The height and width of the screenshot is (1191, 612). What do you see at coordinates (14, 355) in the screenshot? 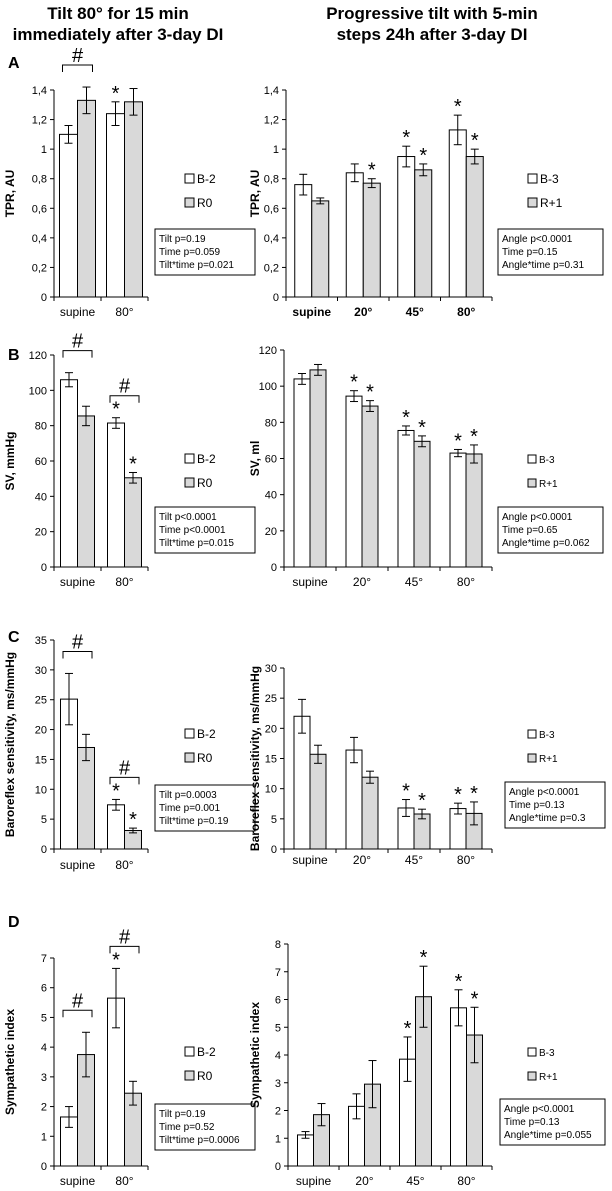
I see `panel-letter: B` at bounding box center [14, 355].